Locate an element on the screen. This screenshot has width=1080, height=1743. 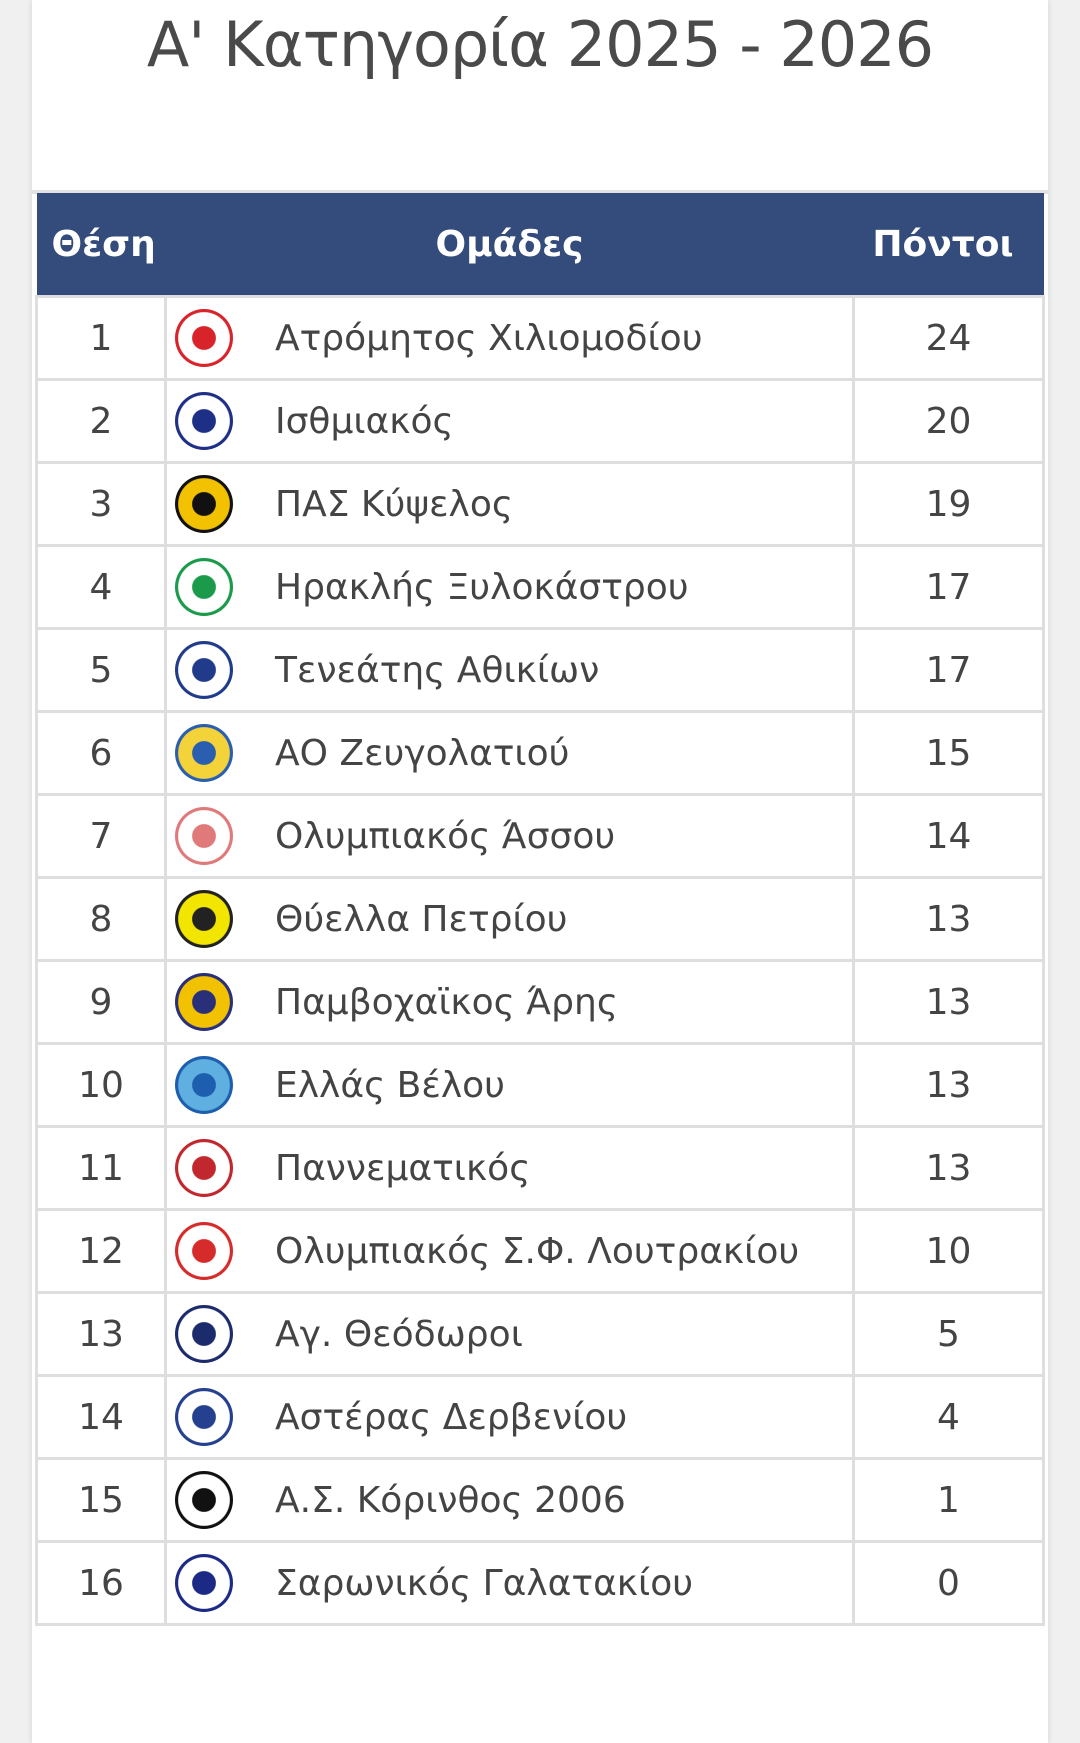
team-cell: Παμβοχαϊκος Άρης is located at coordinates (509, 1002).